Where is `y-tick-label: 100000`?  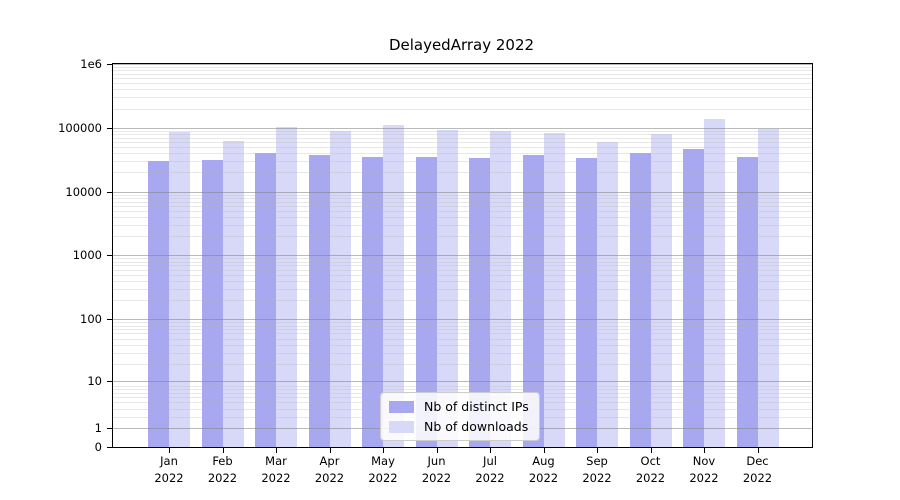 y-tick-label: 100000 is located at coordinates (80, 127).